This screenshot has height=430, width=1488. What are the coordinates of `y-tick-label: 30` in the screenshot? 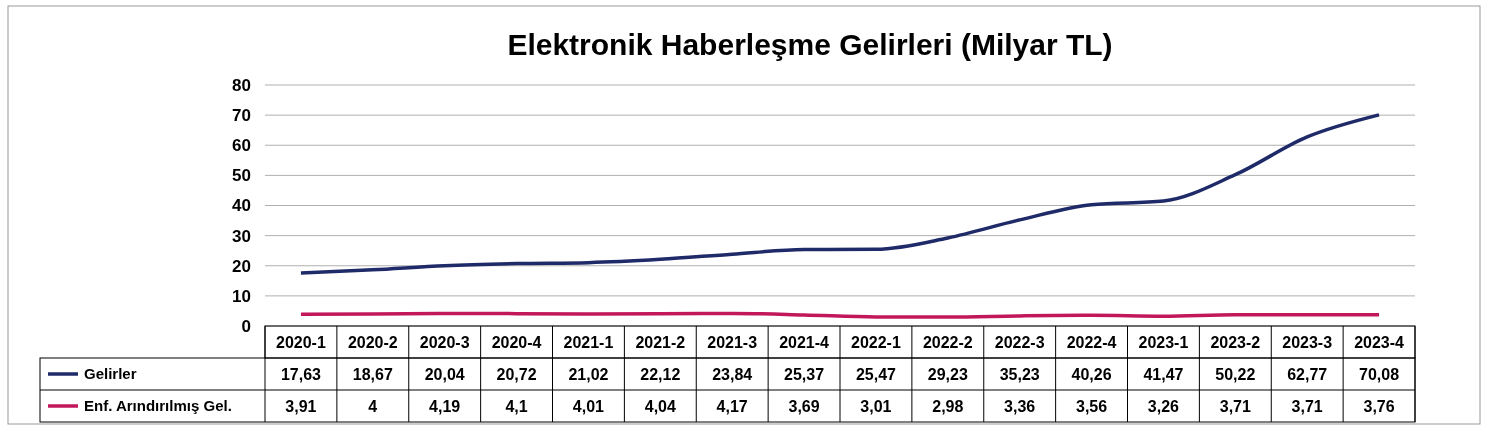 It's located at (241, 236).